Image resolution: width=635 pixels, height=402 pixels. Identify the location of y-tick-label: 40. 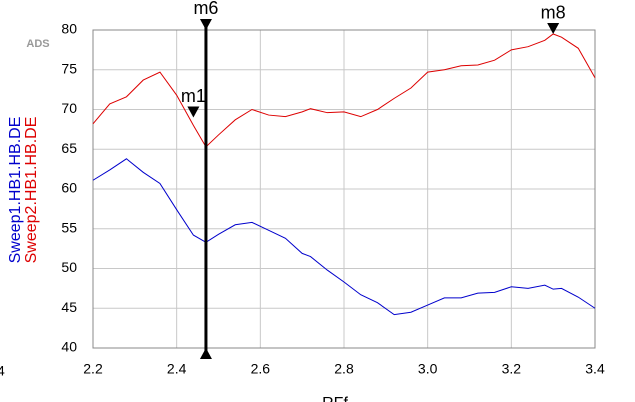
(69, 347).